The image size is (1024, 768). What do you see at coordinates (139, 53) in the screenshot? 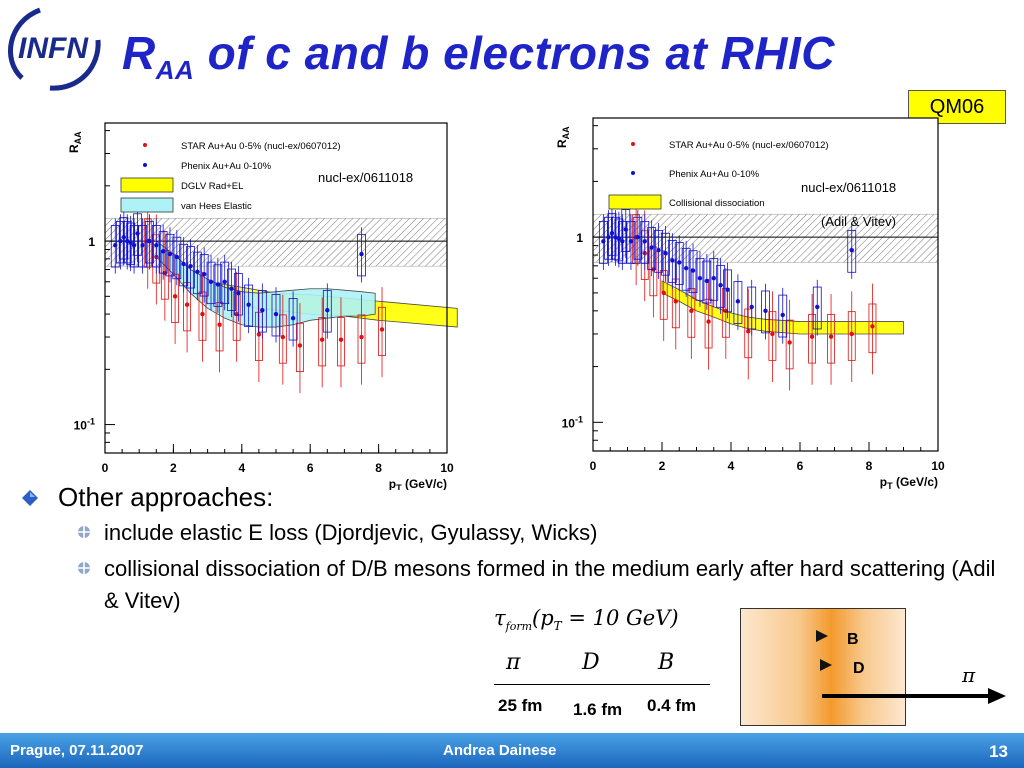
I see `title-main: R` at bounding box center [139, 53].